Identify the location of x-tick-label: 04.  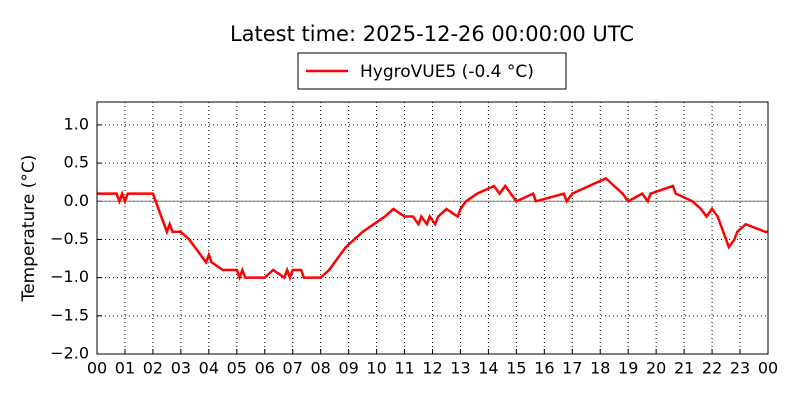
(209, 368).